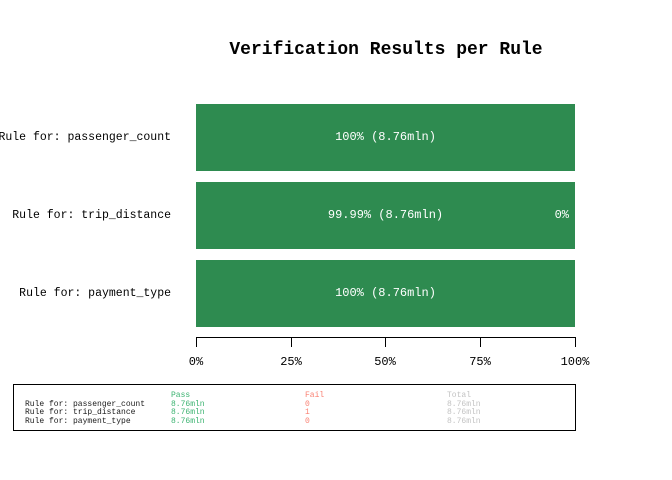  Describe the element at coordinates (315, 395) in the screenshot. I see `table-header-fail: Fail` at that location.